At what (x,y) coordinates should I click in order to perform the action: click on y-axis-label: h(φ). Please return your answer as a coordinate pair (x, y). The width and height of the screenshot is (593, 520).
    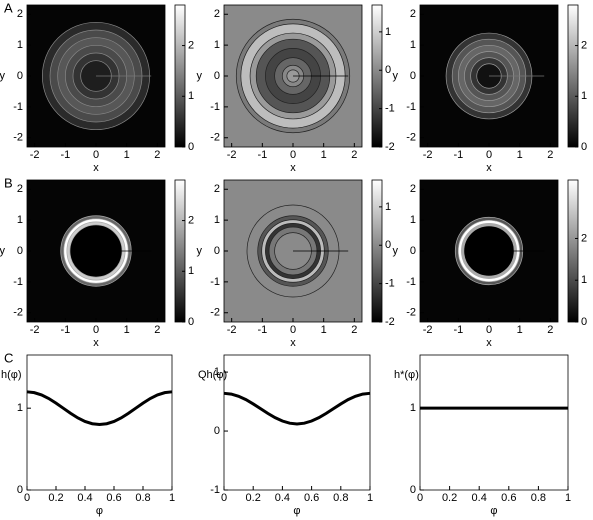
    Looking at the image, I should click on (11, 375).